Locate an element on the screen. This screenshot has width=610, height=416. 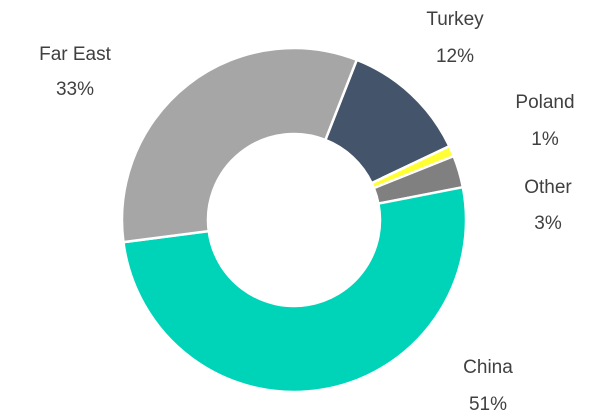
slice-value-label: 3% is located at coordinates (548, 223).